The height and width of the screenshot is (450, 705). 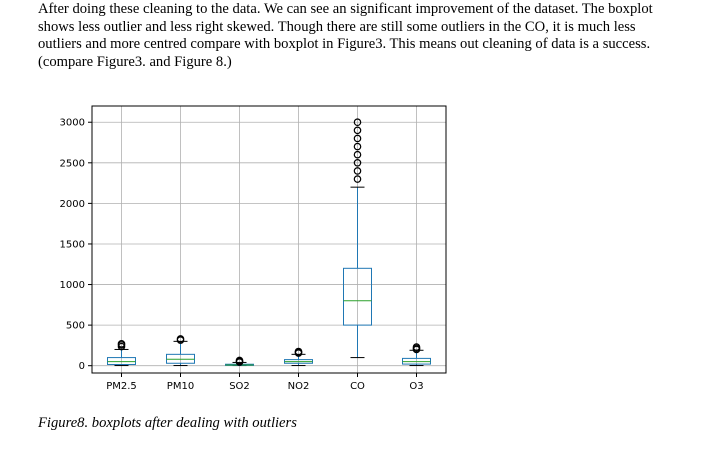 I want to click on x-axis: PM2.5 PM10 SO2 NO2 CO O3, so click(x=264, y=382).